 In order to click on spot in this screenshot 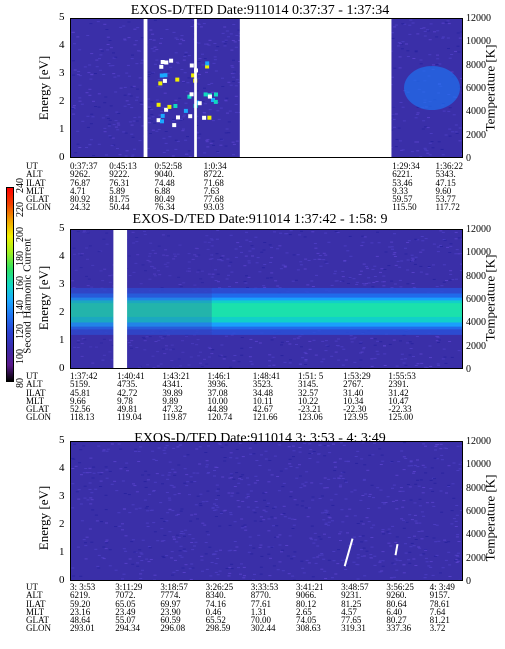, I will do `click(204, 117)`.